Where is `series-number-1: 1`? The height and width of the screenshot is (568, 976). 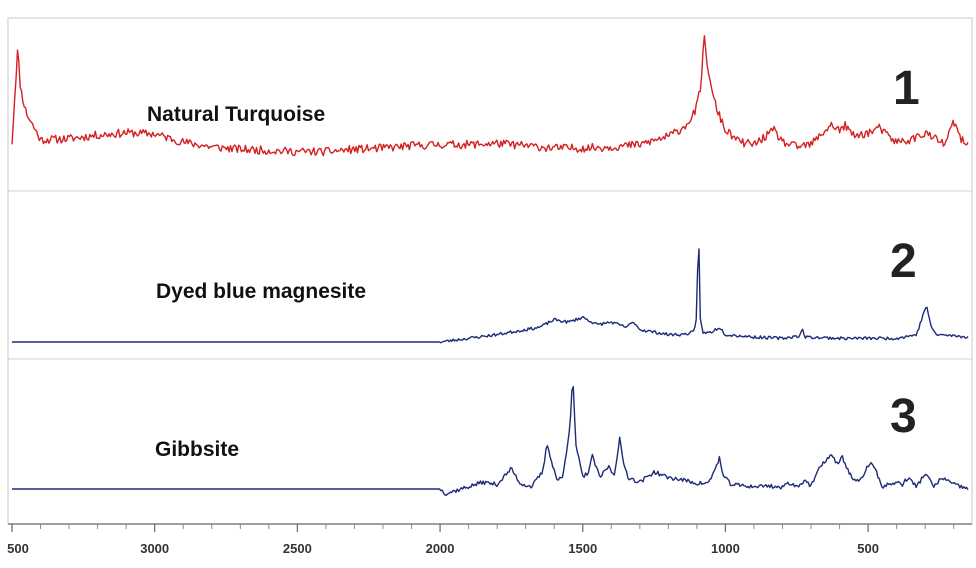
series-number-1: 1 is located at coordinates (906, 88).